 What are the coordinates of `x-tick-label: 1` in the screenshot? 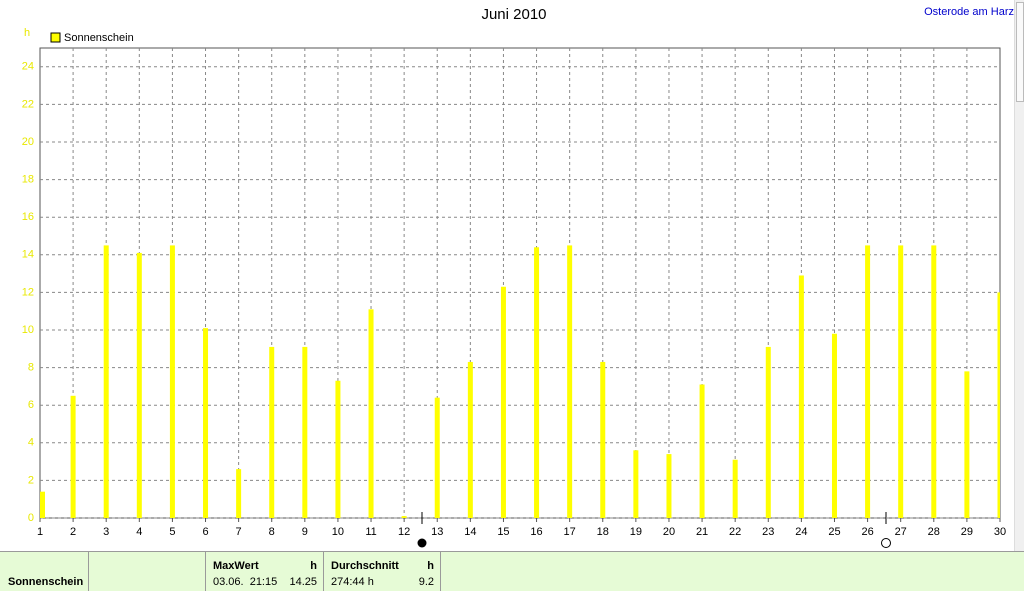 It's located at (40, 532).